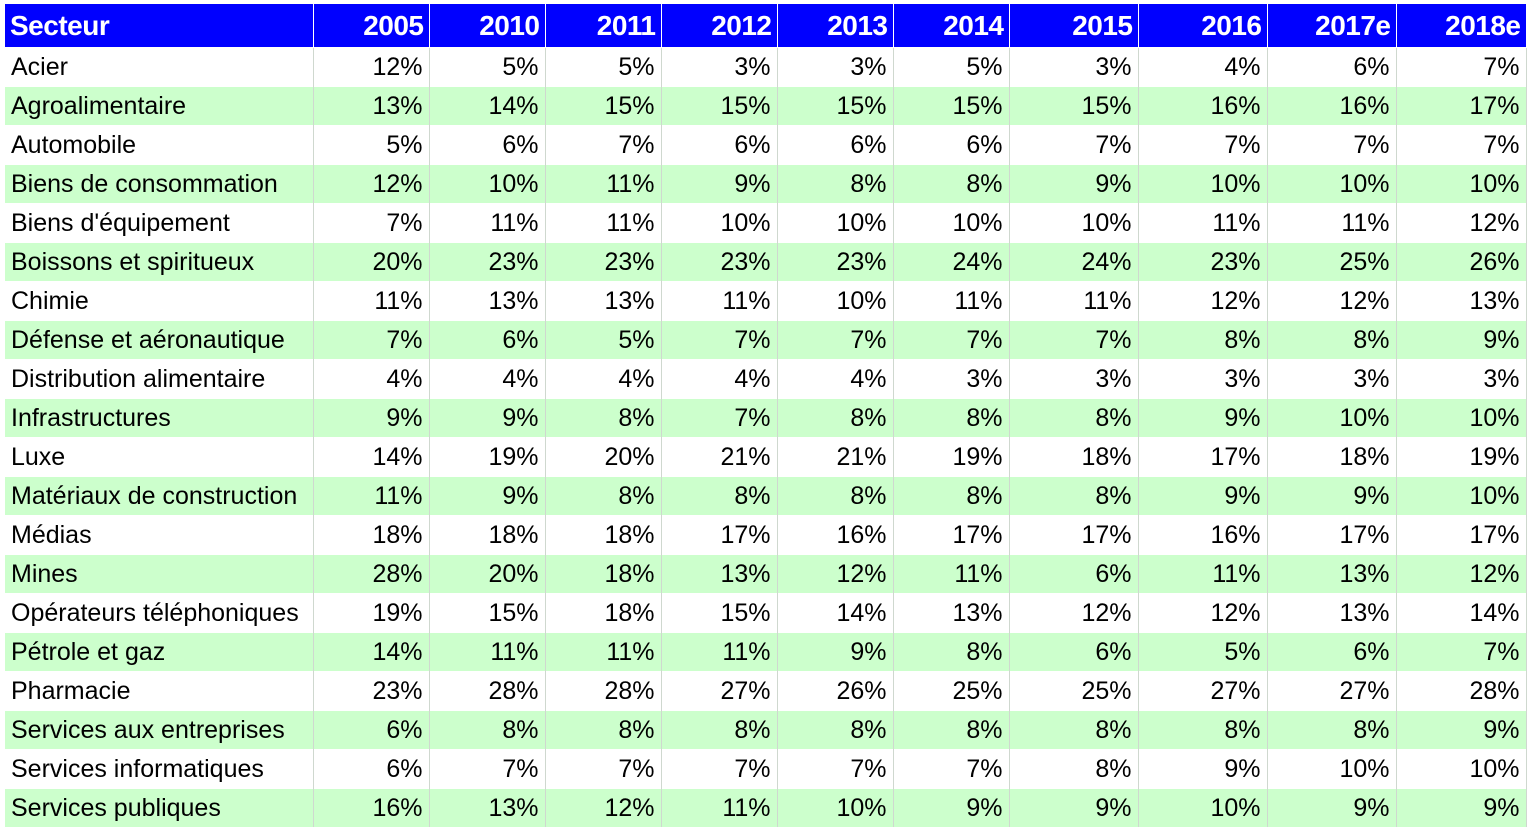 This screenshot has height=834, width=1531. Describe the element at coordinates (159, 652) in the screenshot. I see `sector-name-cell: Pétrole et gaz` at that location.